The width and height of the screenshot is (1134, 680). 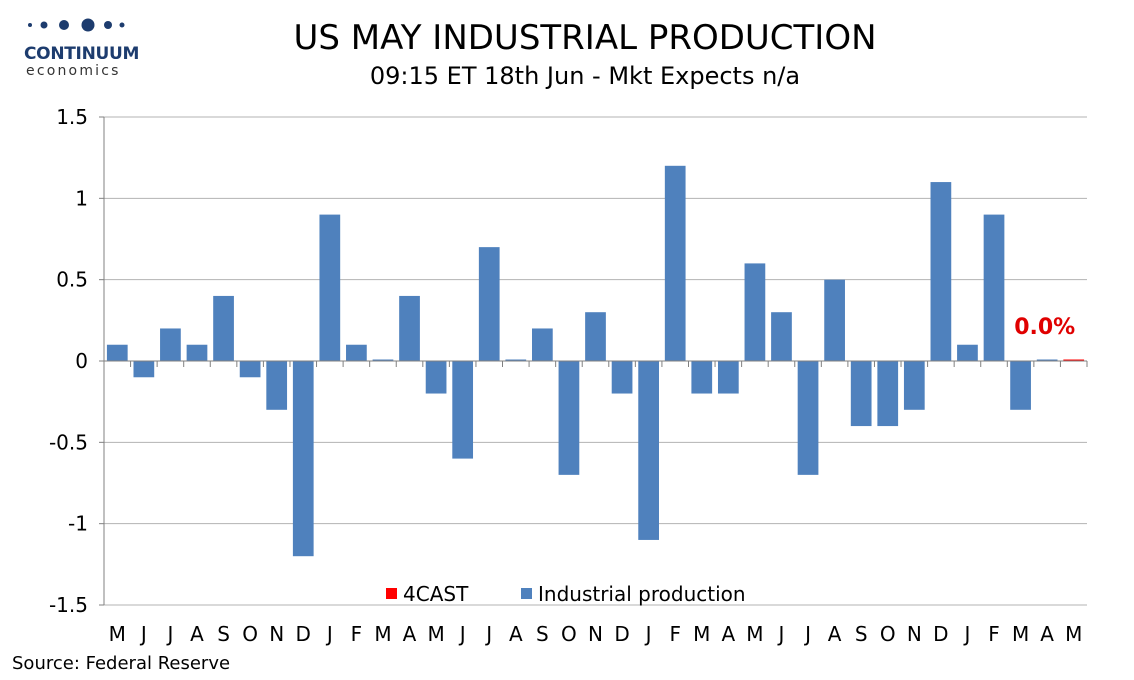 I want to click on logo-name: CONTINUUM, so click(x=82, y=54).